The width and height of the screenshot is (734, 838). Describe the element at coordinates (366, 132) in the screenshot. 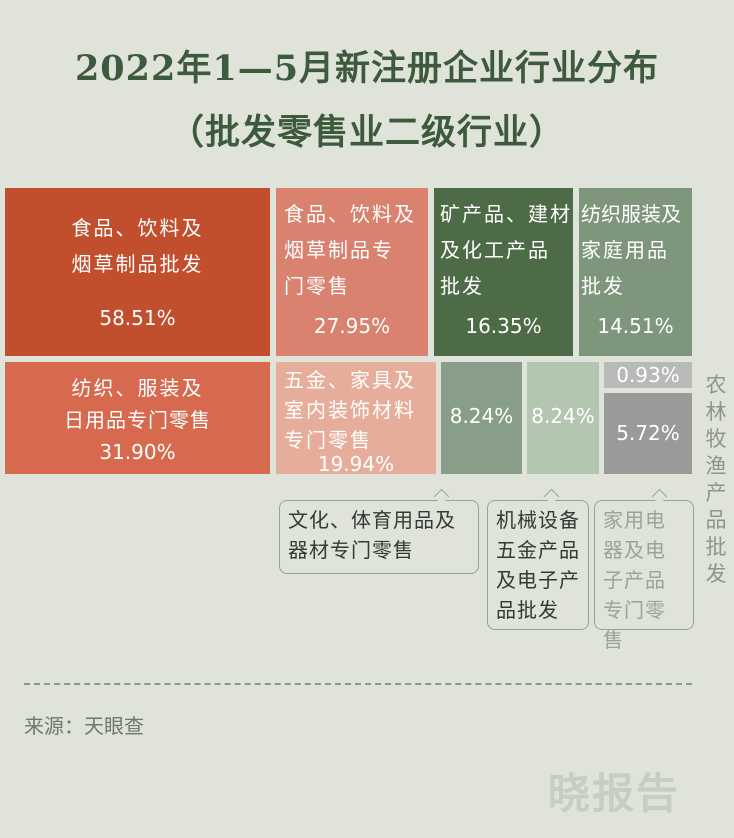

I see `chart-subtitle: （批发零售业二级行业）` at that location.